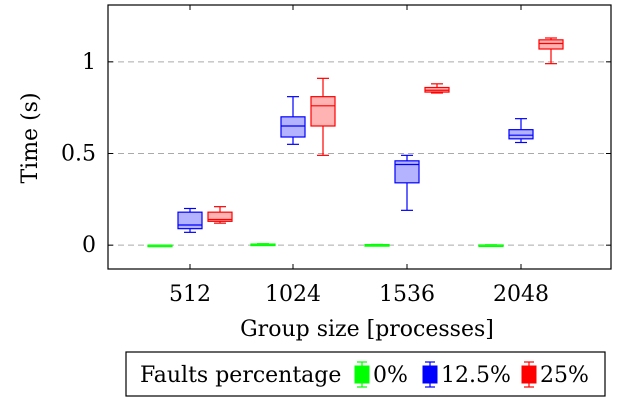  Describe the element at coordinates (190, 294) in the screenshot. I see `x-tick-label: 512` at that location.